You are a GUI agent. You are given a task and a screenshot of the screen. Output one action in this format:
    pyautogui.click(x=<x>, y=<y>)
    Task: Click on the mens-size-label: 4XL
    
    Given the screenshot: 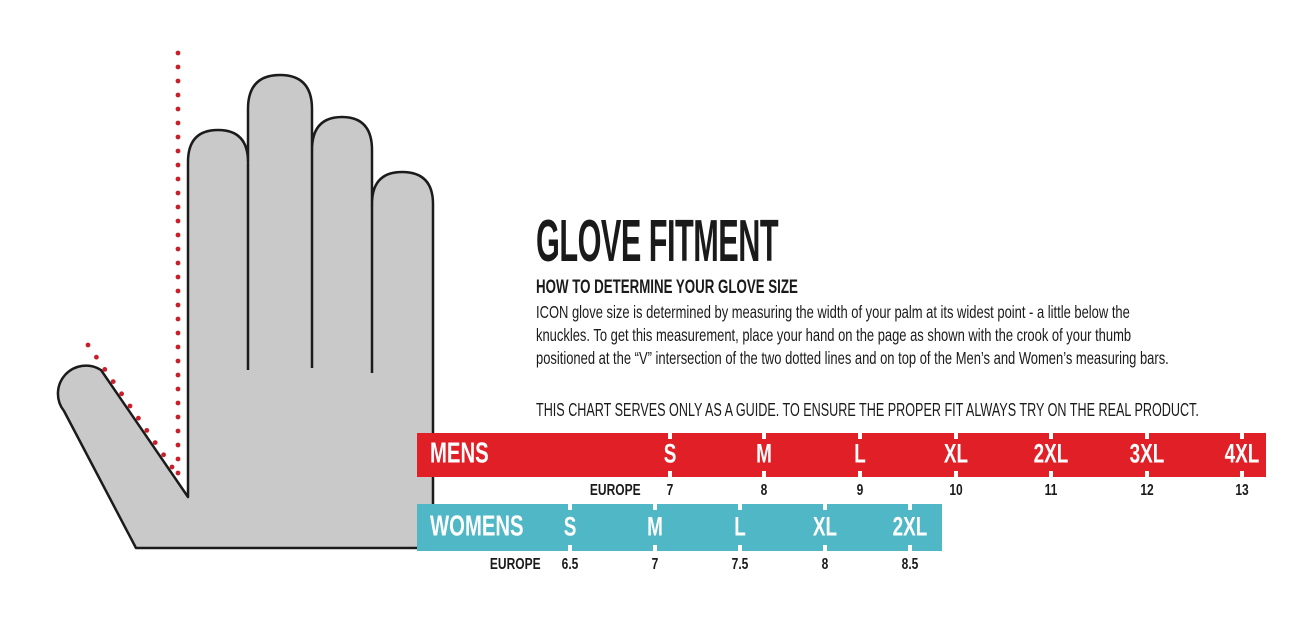 What is the action you would take?
    pyautogui.click(x=1242, y=453)
    